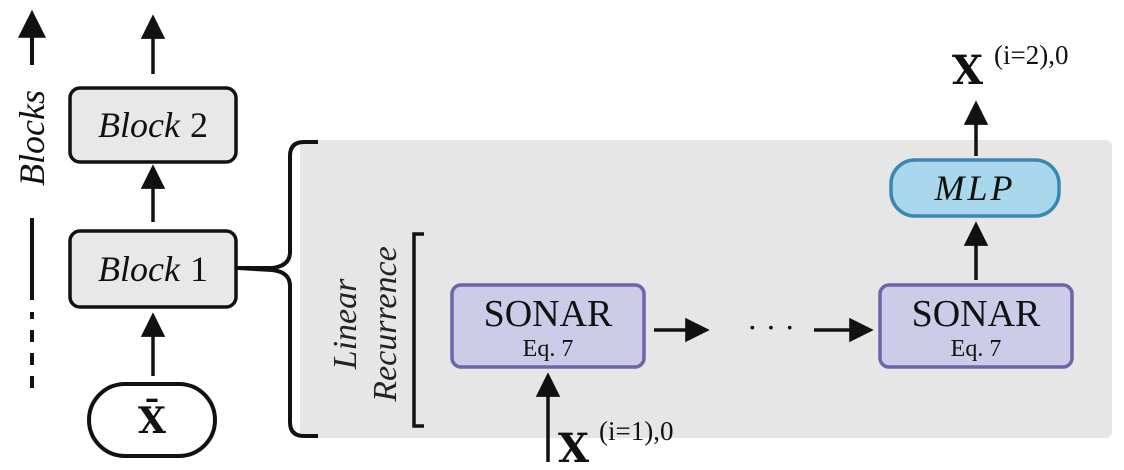 The image size is (1124, 470). Describe the element at coordinates (636, 431) in the screenshot. I see `input-var-sup: (i=1),0` at that location.